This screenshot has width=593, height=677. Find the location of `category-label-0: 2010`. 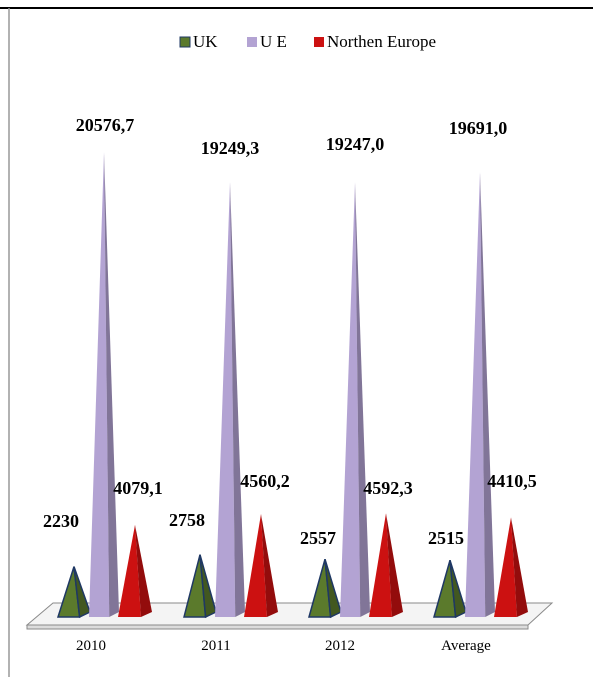

category-label-0: 2010 is located at coordinates (91, 646).